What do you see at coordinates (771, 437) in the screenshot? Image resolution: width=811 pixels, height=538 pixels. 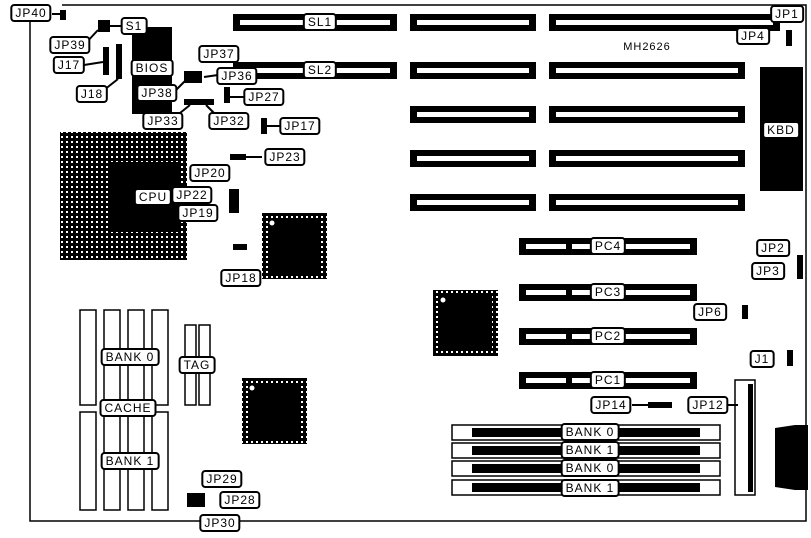 I see `power-connector` at bounding box center [771, 437].